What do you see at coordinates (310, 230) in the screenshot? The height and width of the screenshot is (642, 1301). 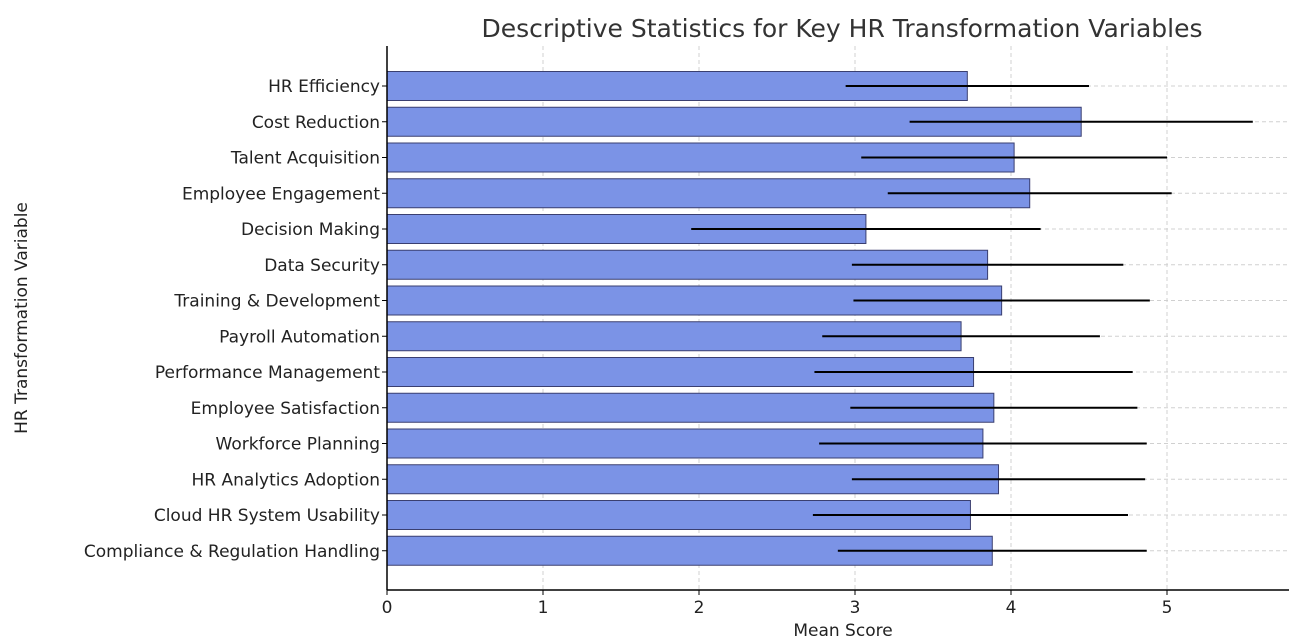 I see `category-label: Decision Making` at bounding box center [310, 230].